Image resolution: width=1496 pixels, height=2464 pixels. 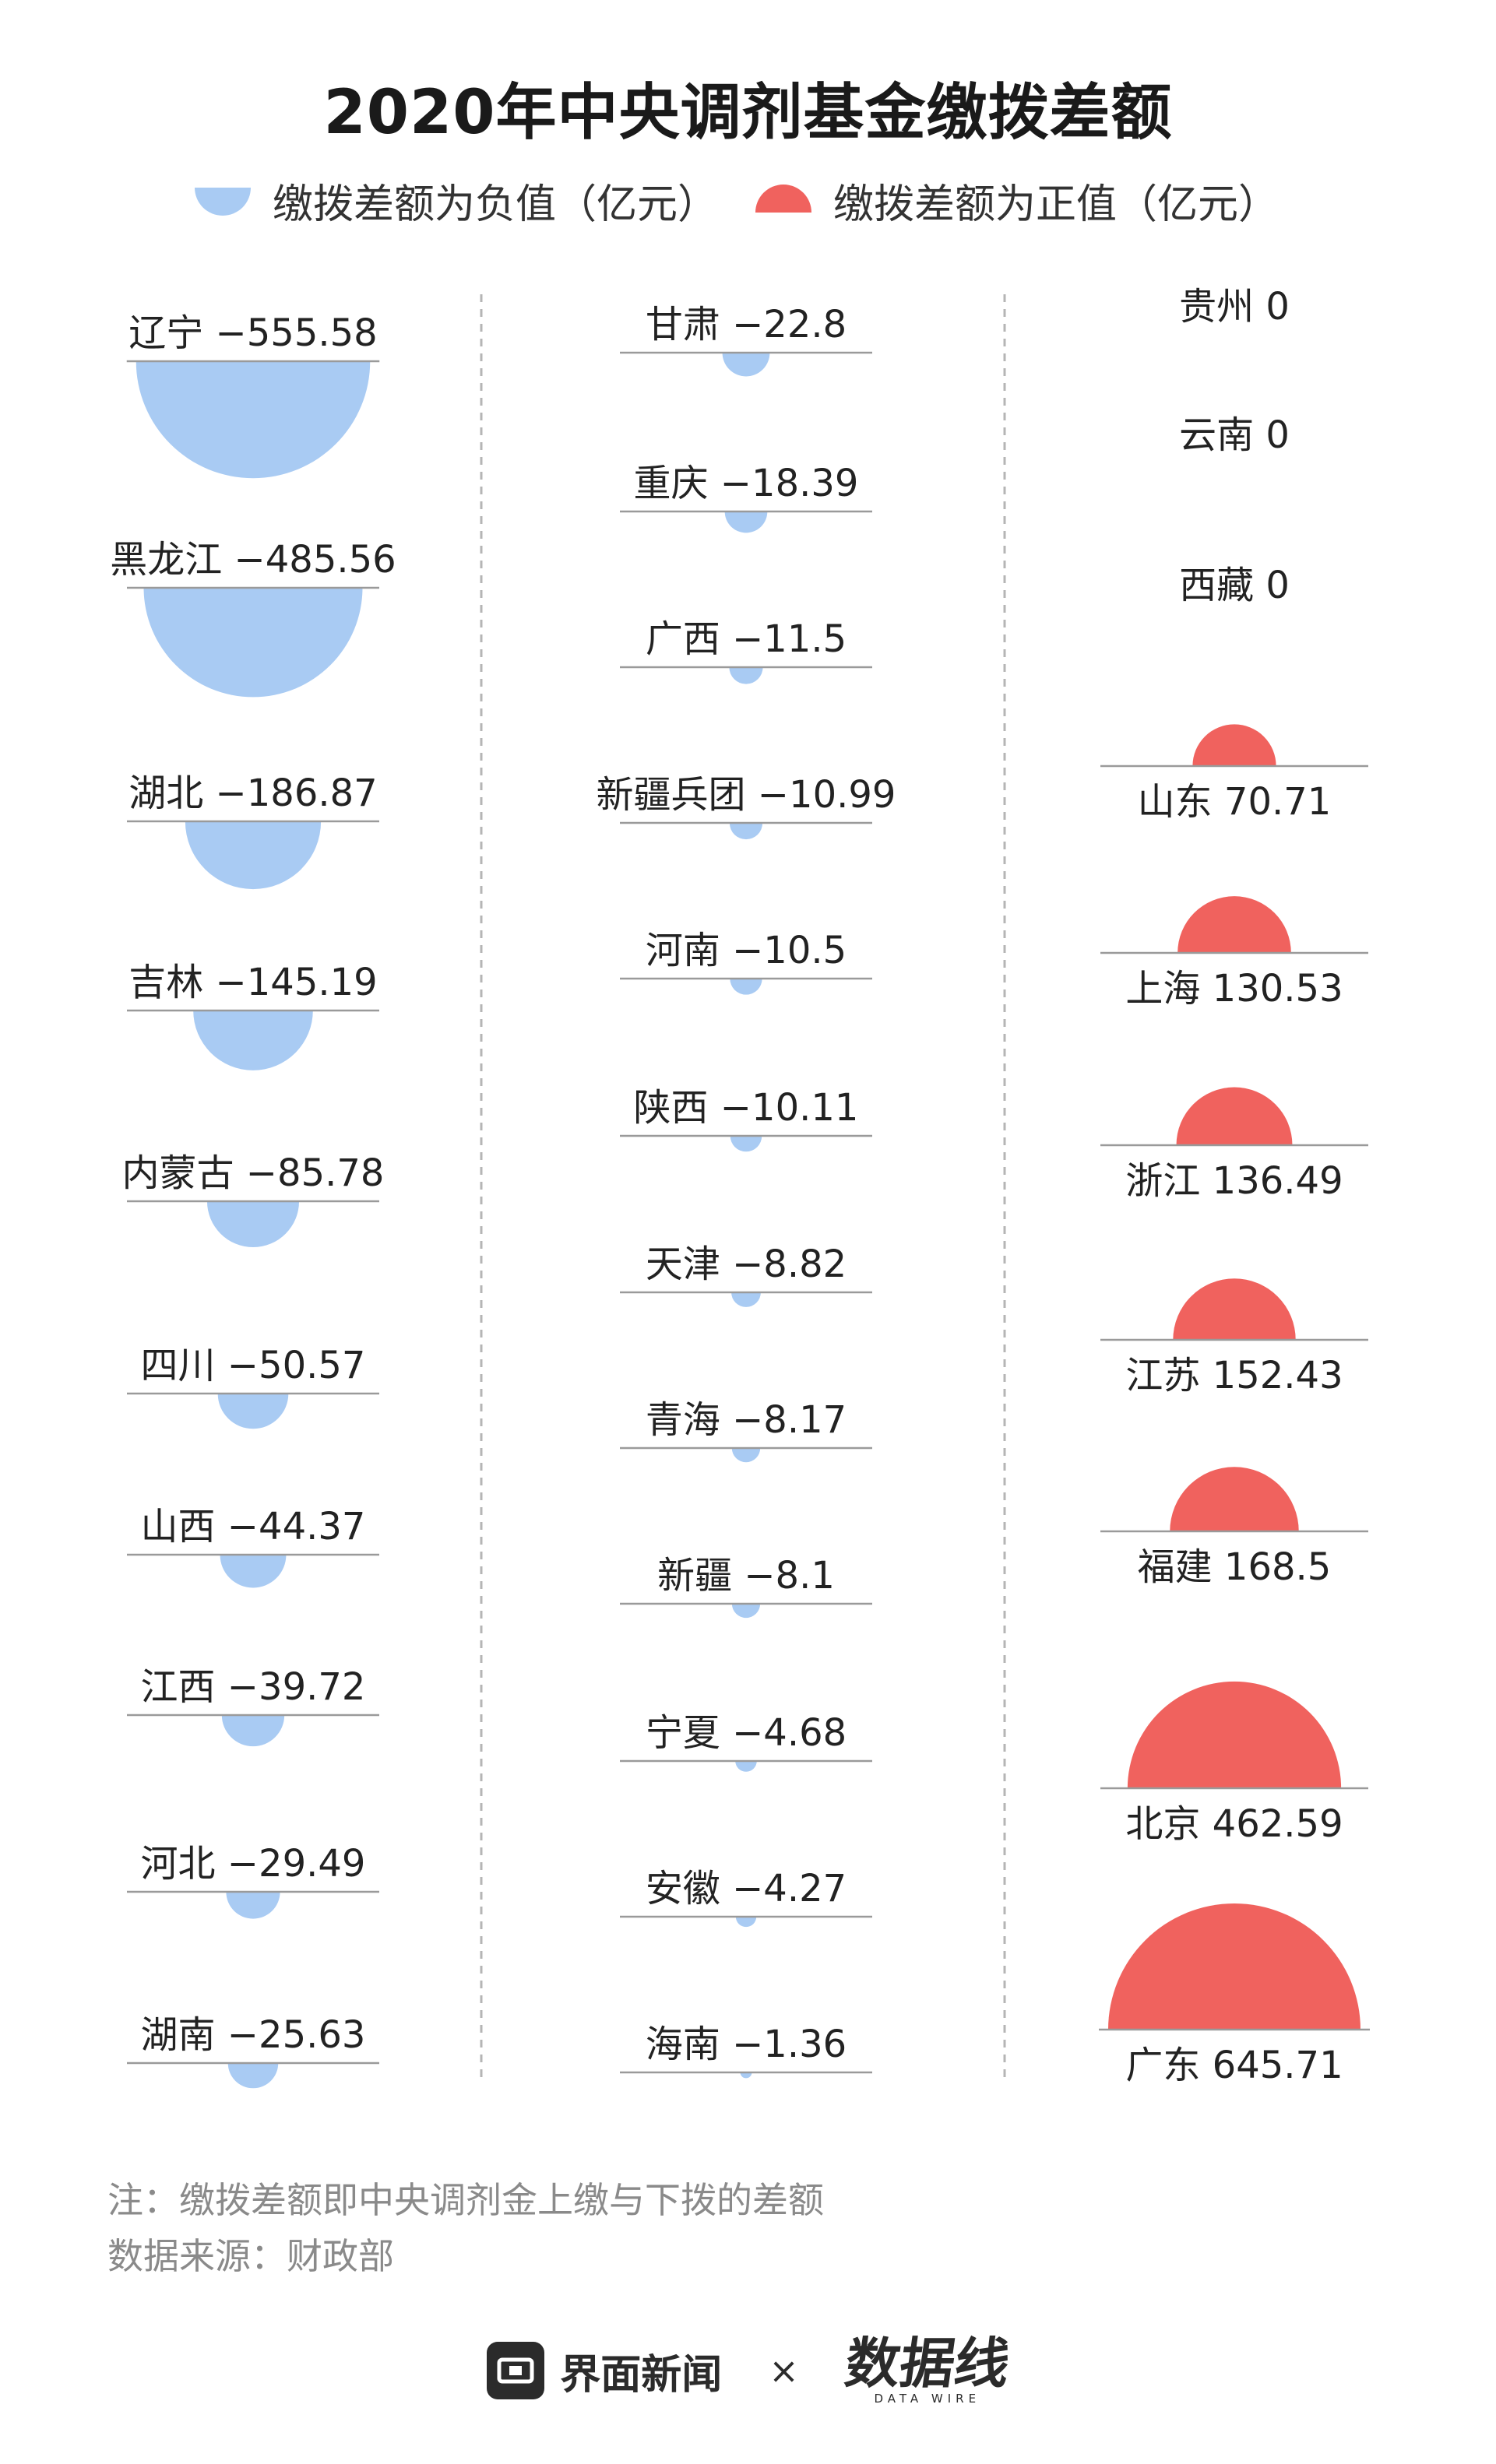 What do you see at coordinates (784, 2371) in the screenshot?
I see `times-sign: ×` at bounding box center [784, 2371].